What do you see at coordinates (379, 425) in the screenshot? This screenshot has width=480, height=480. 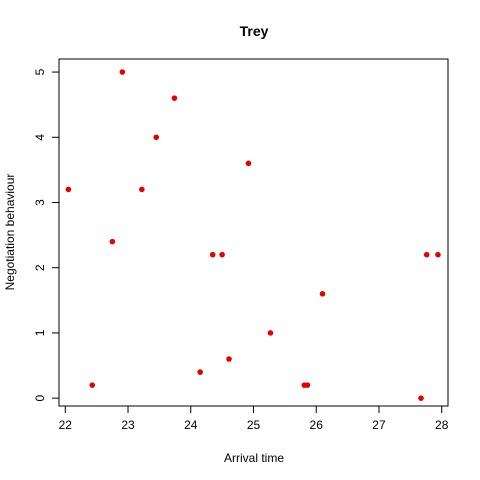 I see `x-tick-label: 27` at bounding box center [379, 425].